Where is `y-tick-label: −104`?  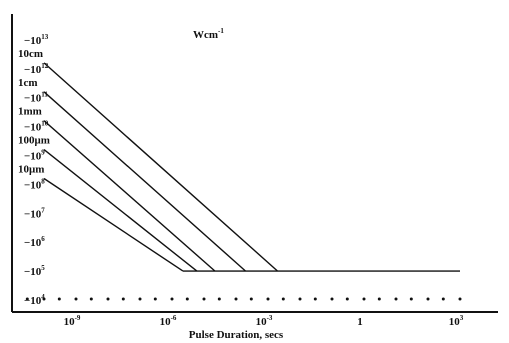 y-tick-label: −104 is located at coordinates (34, 300).